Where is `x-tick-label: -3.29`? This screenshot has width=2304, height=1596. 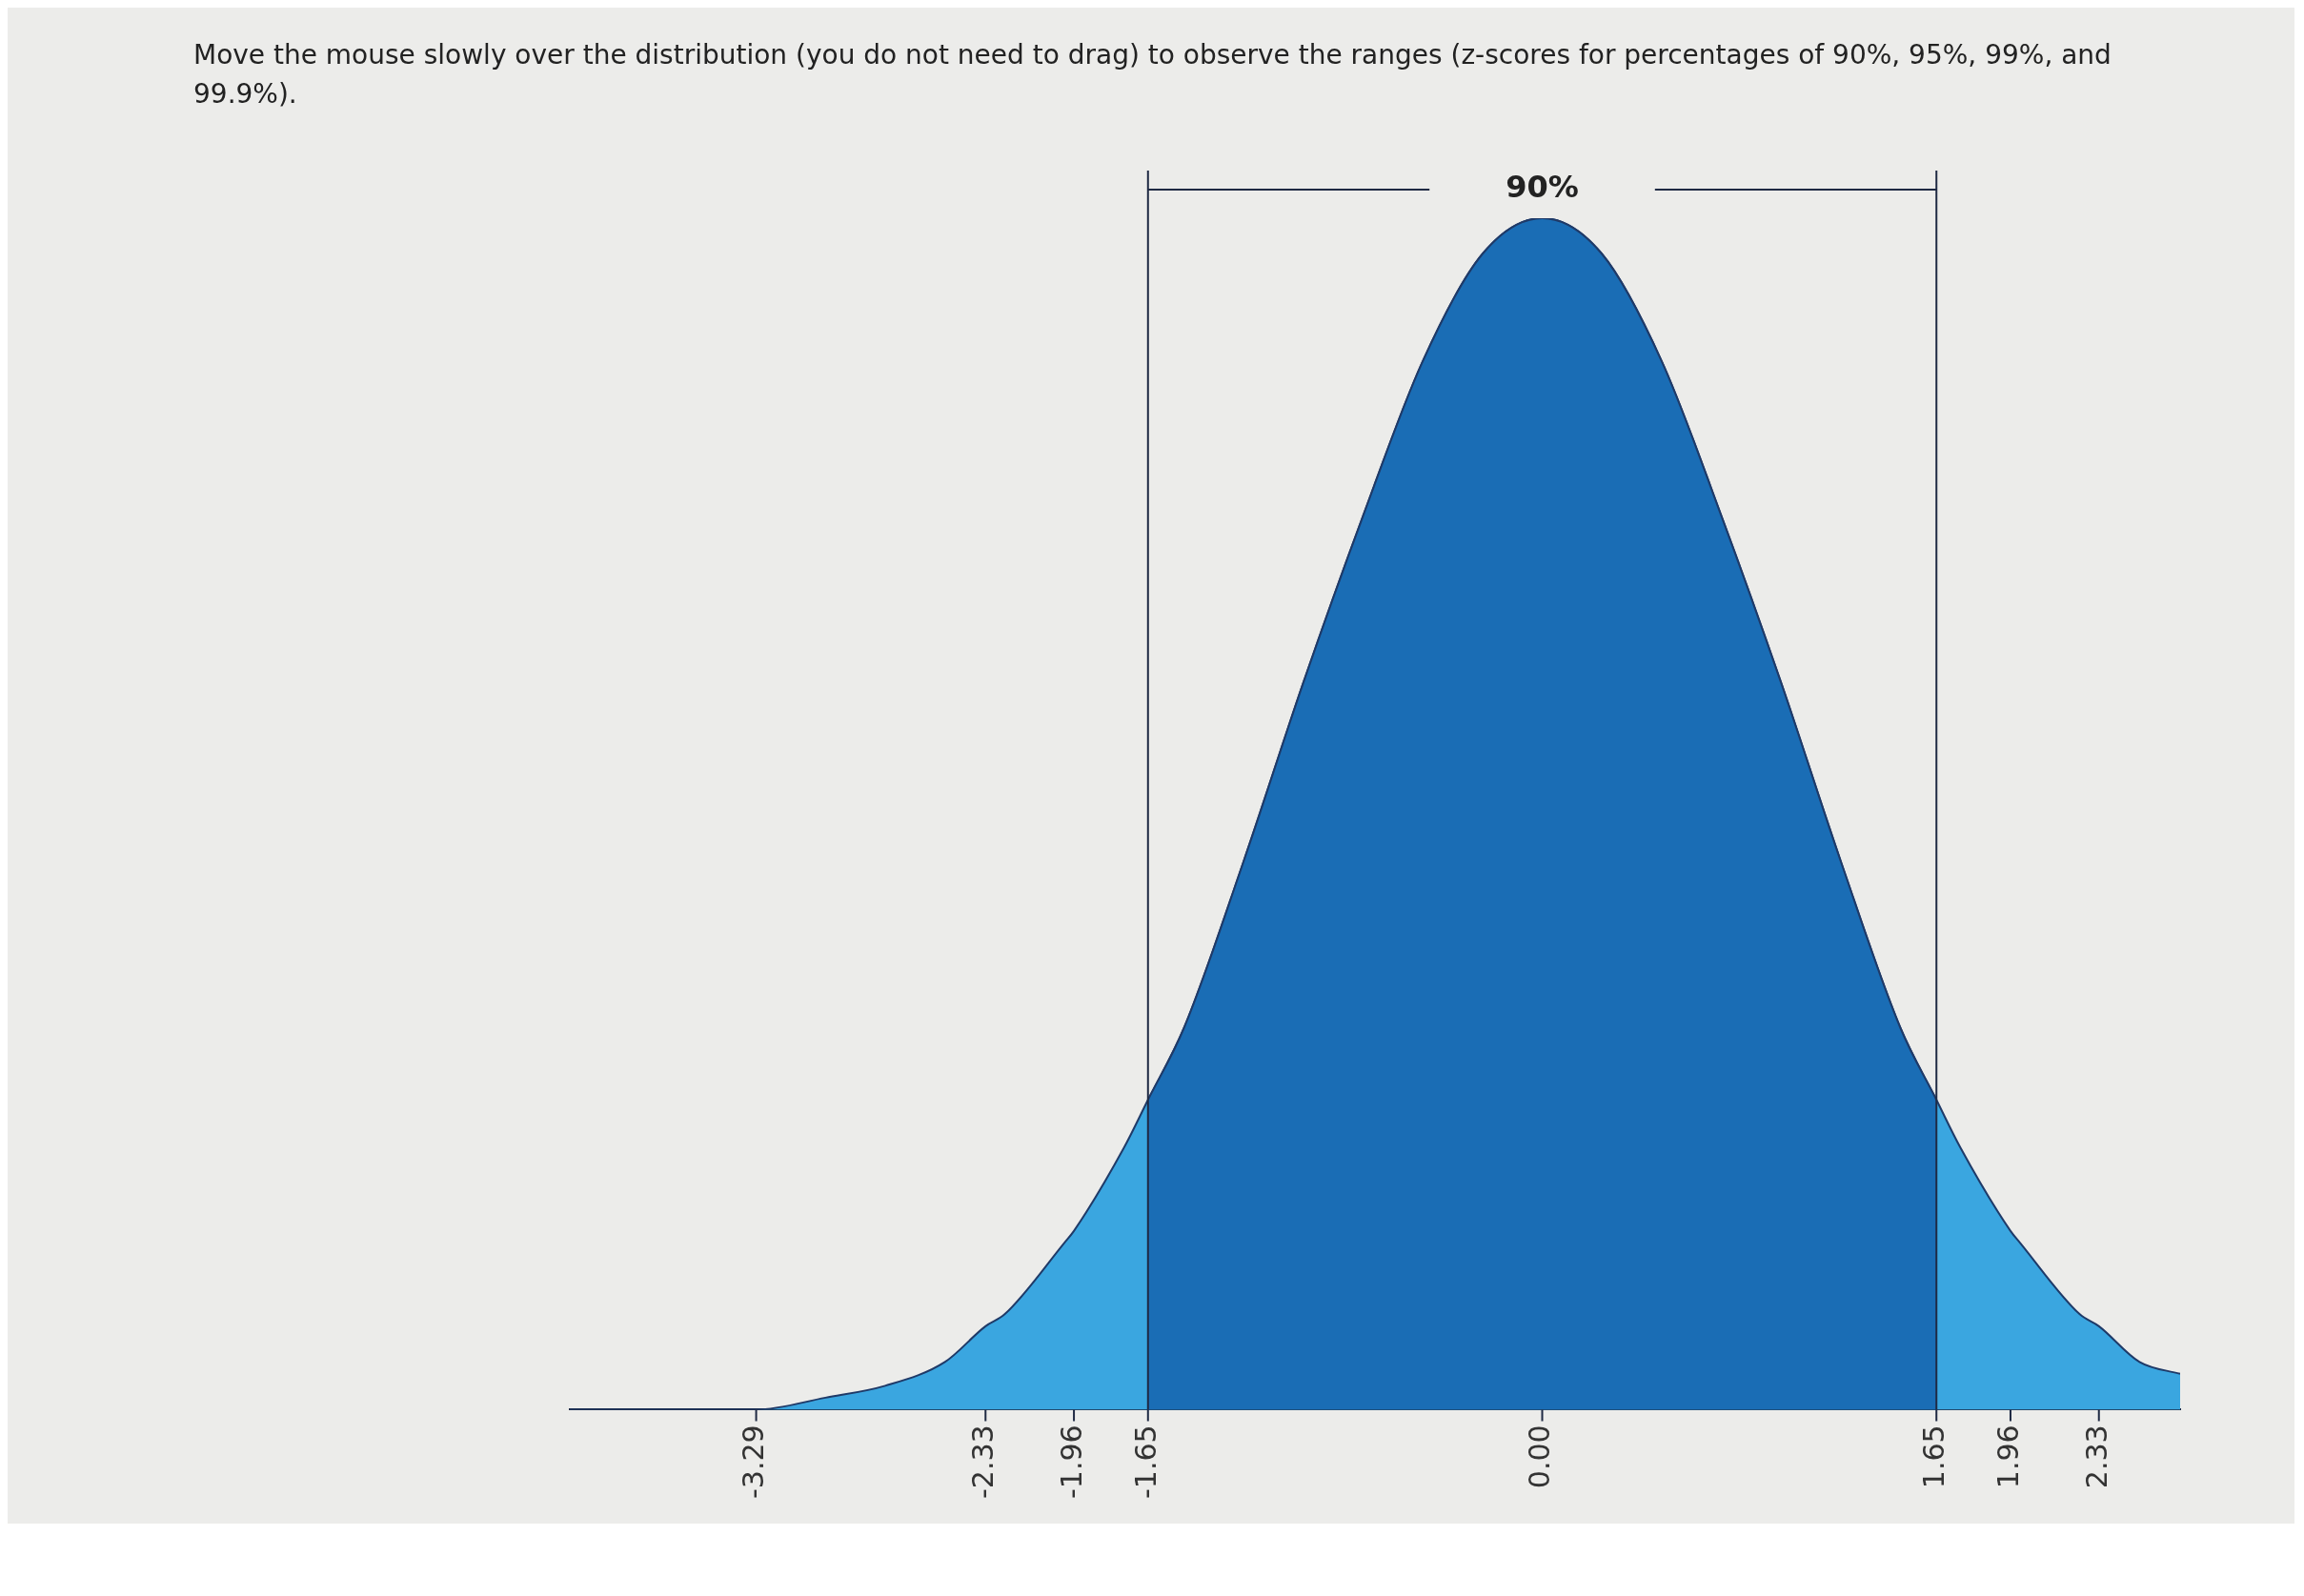
x-tick-label: -3.29 is located at coordinates (754, 1462).